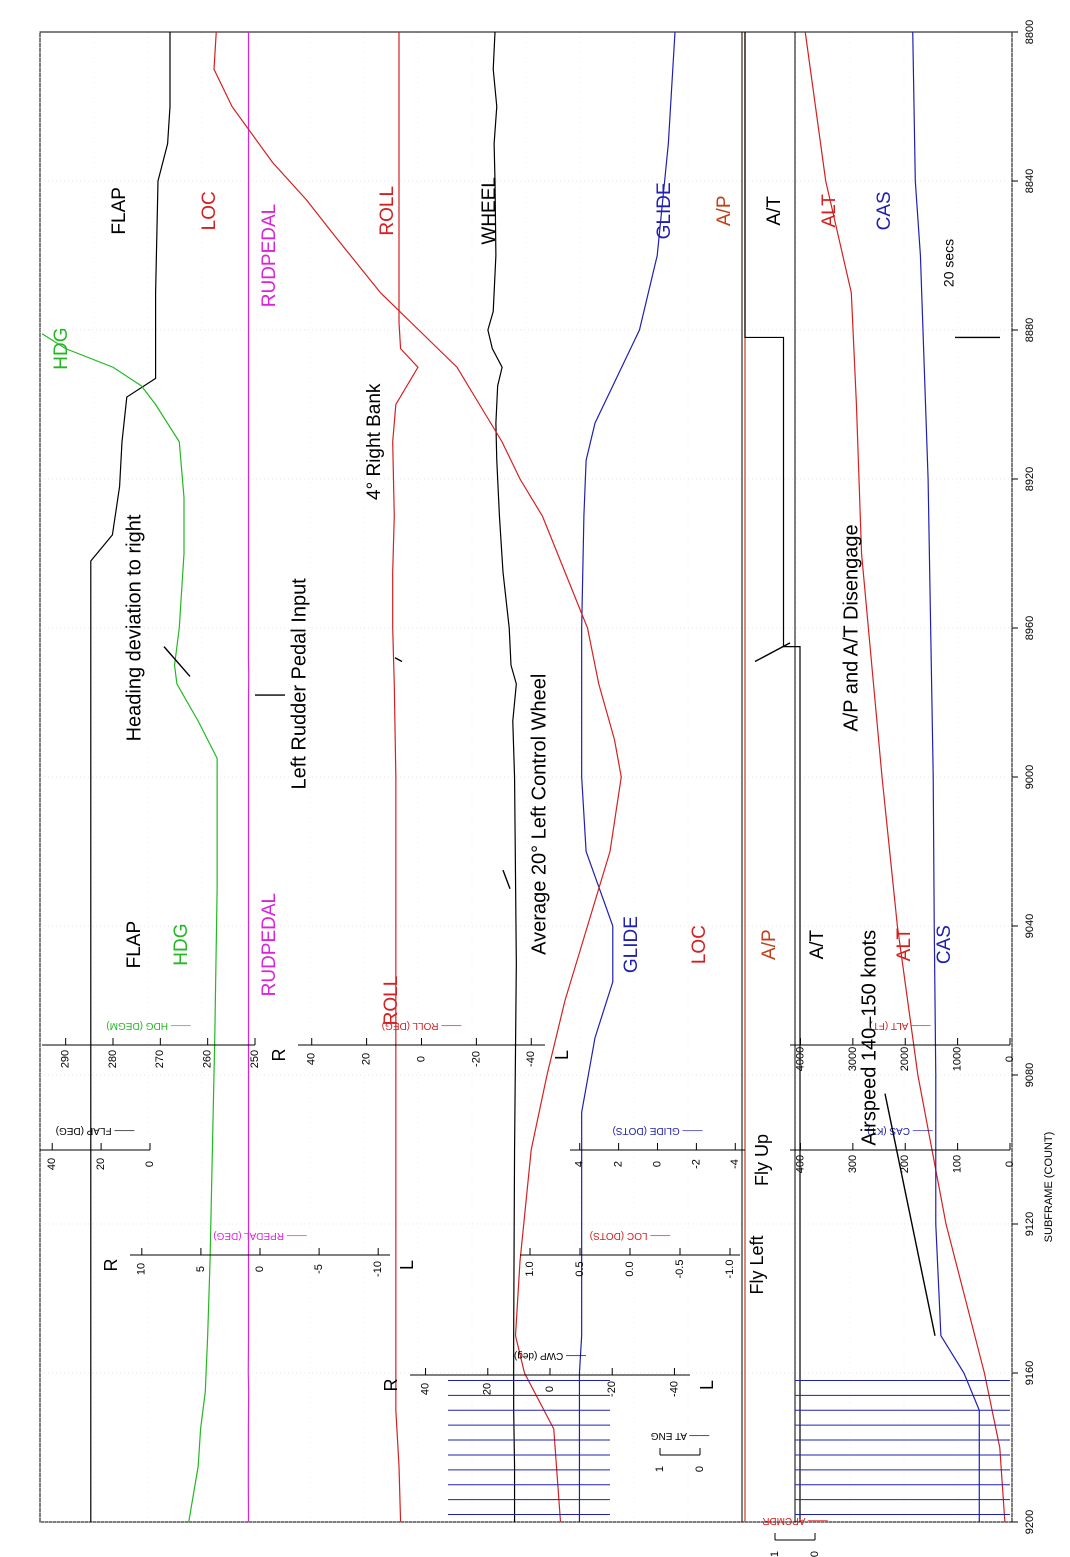 Image resolution: width=1070 pixels, height=1557 pixels. Describe the element at coordinates (730, 1269) in the screenshot. I see `axis-tick-label-loc: -1.0` at that location.